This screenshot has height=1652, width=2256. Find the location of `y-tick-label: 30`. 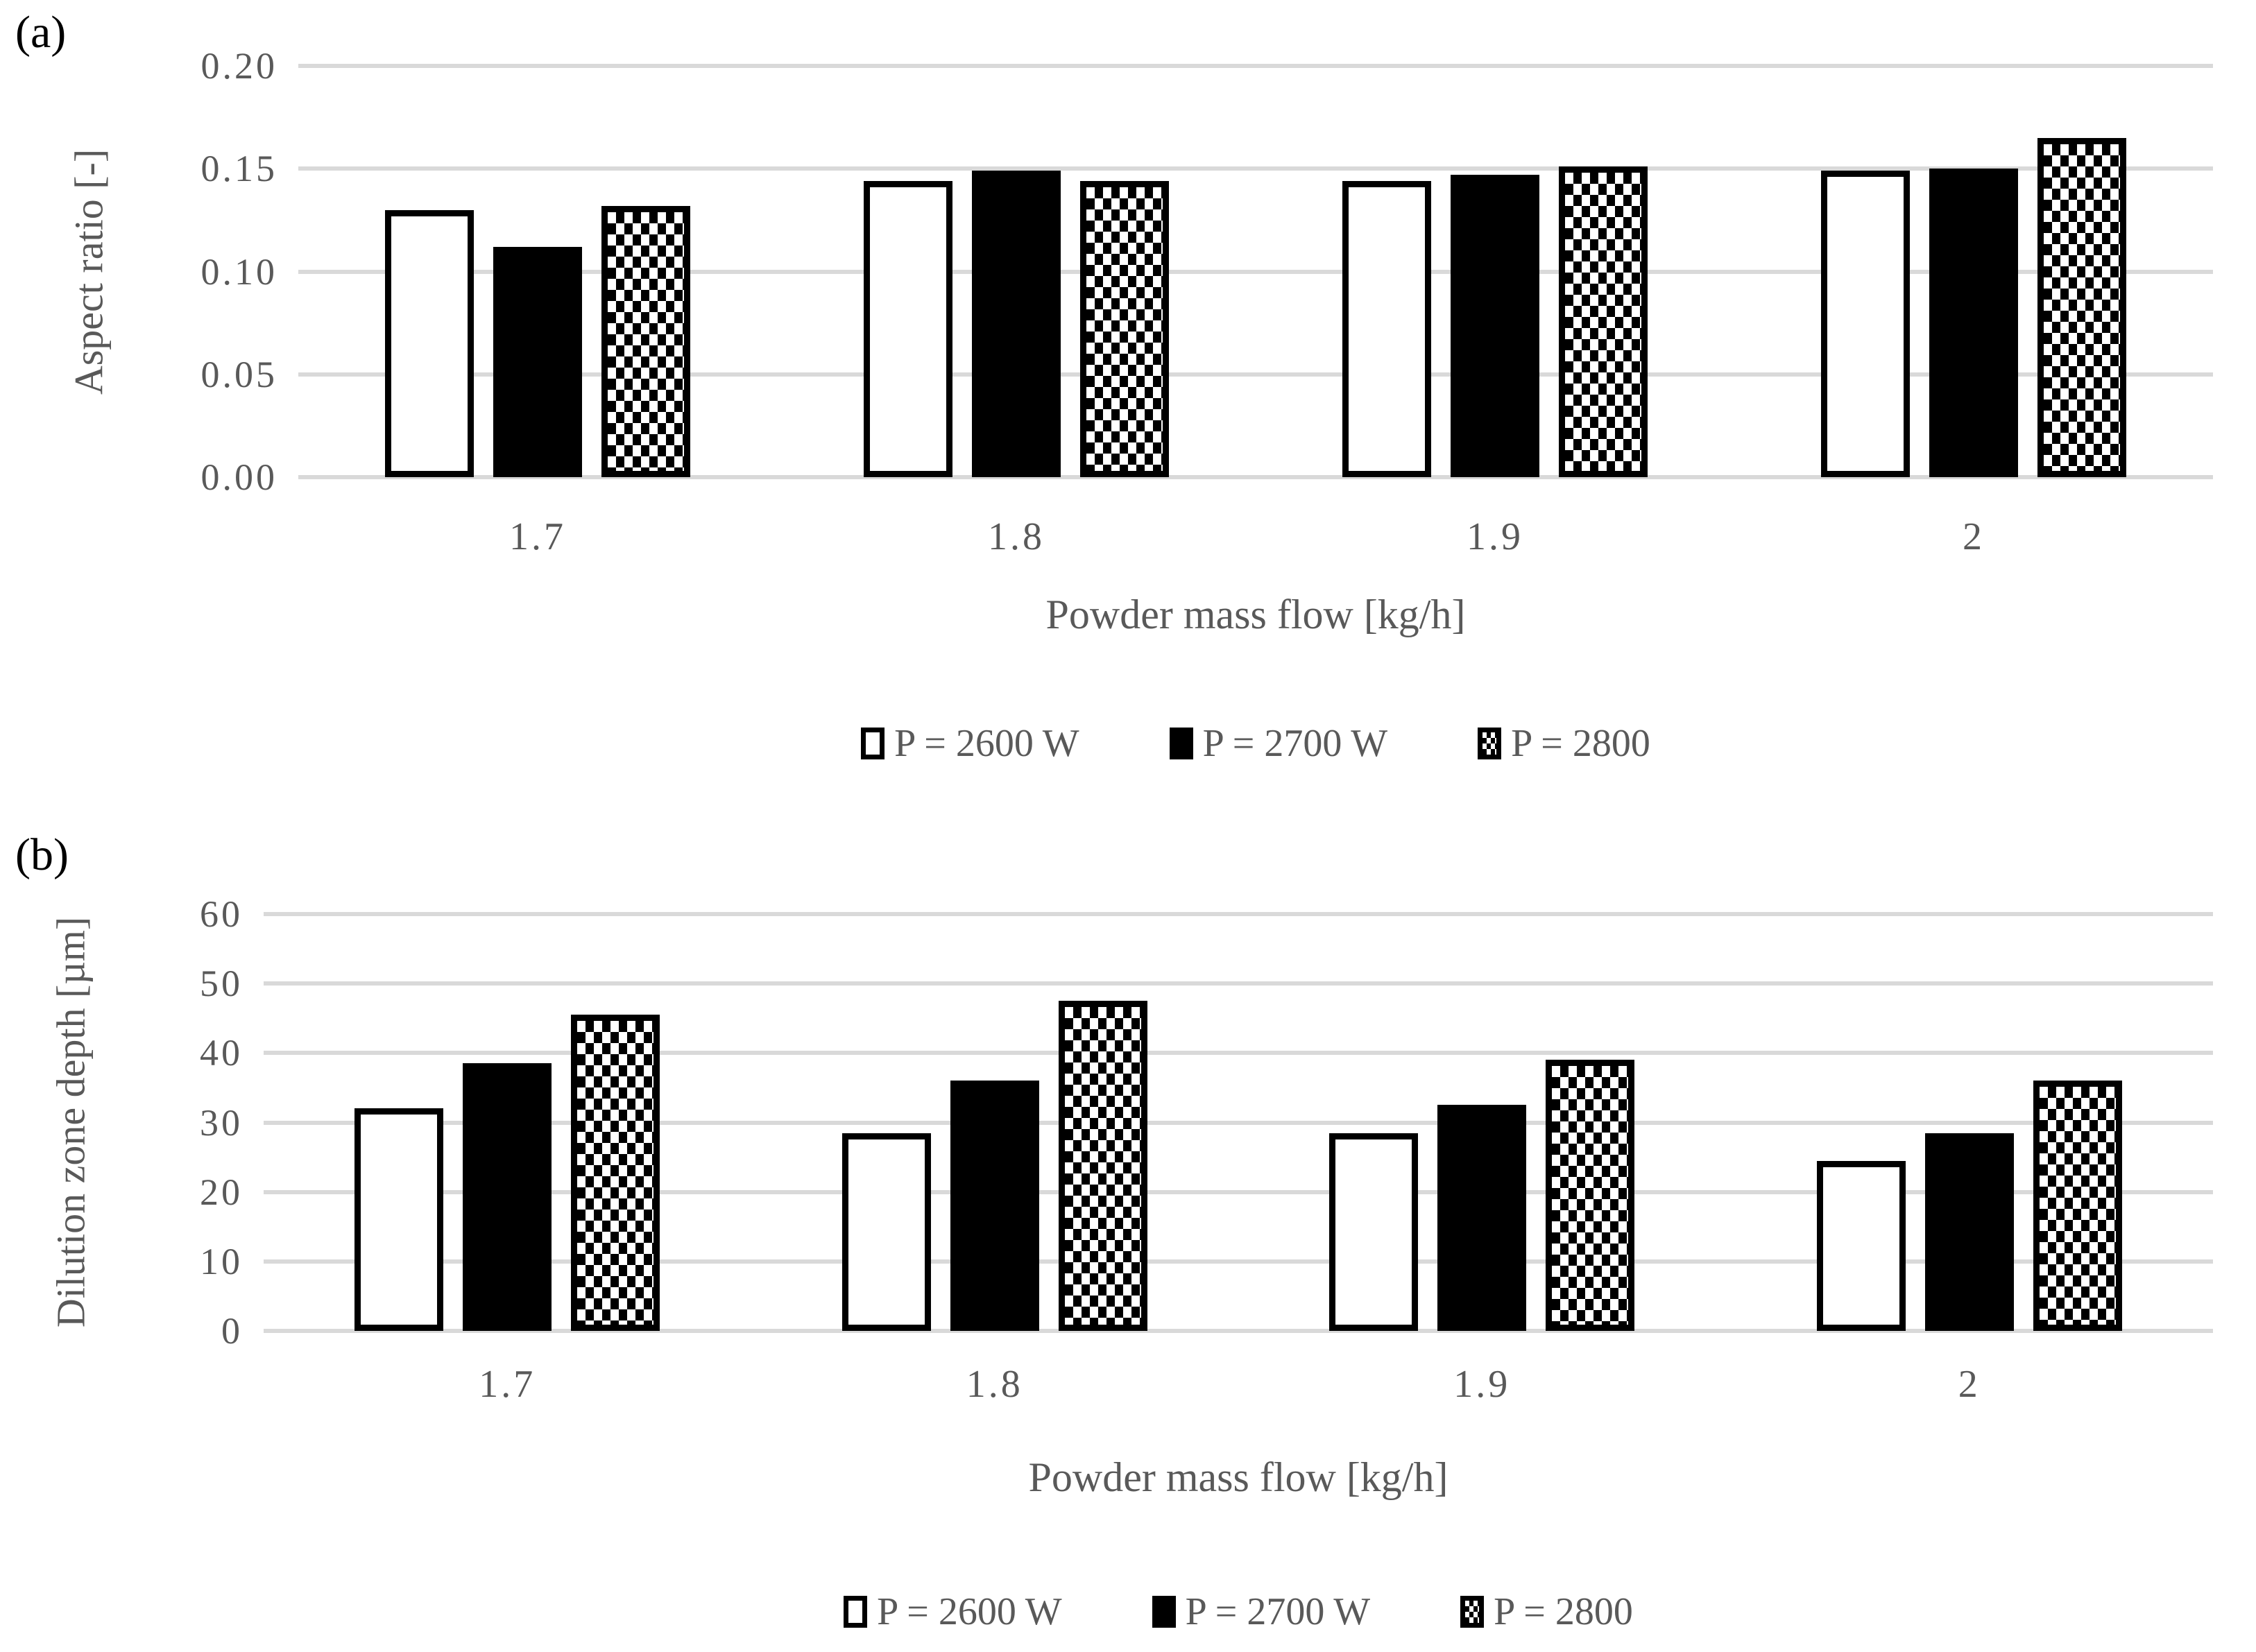

y-tick-label: 30 is located at coordinates (221, 1122).